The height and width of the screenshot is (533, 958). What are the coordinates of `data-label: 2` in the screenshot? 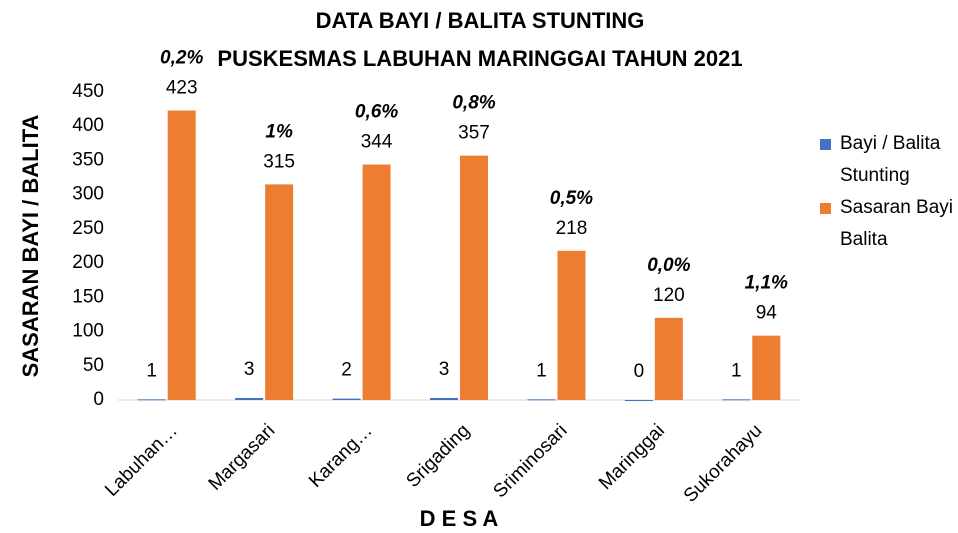 It's located at (346, 370).